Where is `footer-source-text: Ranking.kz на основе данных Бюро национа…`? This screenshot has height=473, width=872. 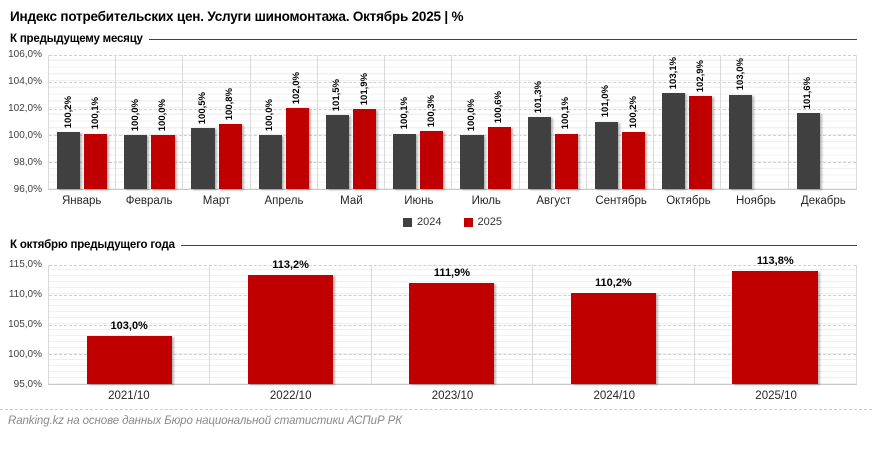 footer-source-text: Ranking.kz на основе данных Бюро национа… is located at coordinates (205, 421).